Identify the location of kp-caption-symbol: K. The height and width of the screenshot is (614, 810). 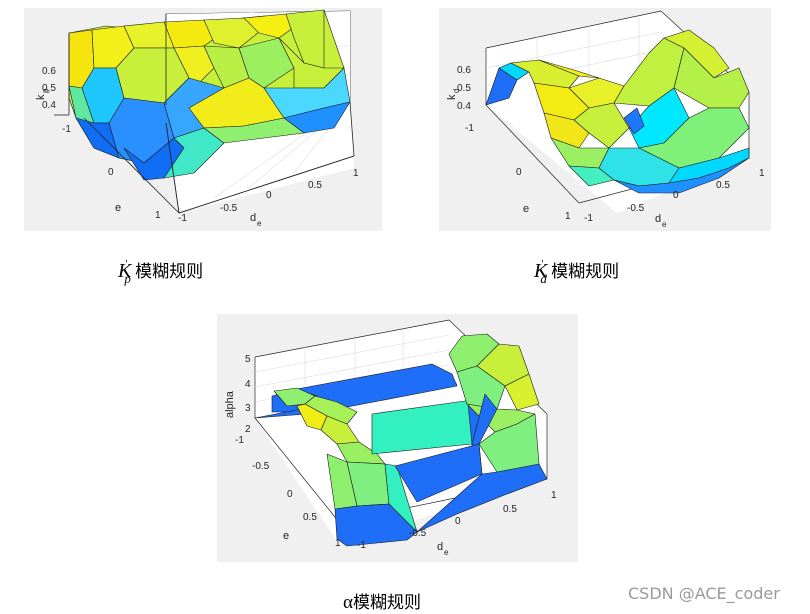
(125, 271).